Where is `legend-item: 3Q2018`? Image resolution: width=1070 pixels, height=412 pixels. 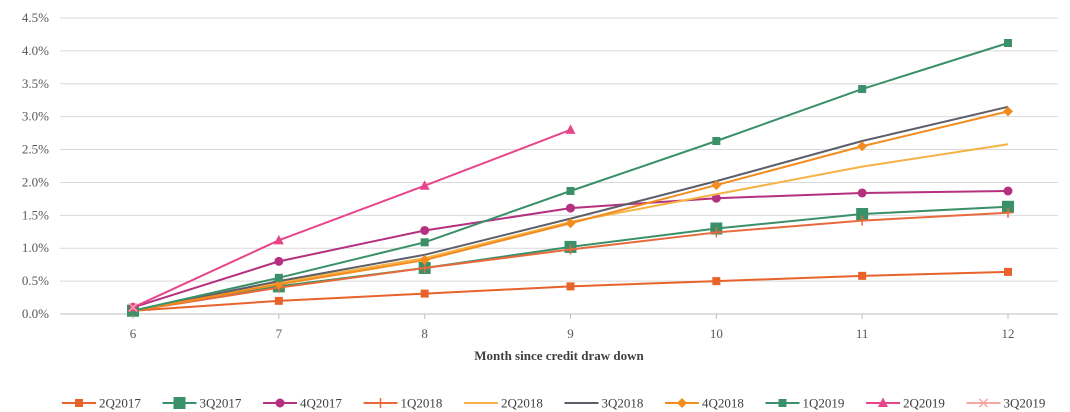
legend-item: 3Q2018 is located at coordinates (604, 403).